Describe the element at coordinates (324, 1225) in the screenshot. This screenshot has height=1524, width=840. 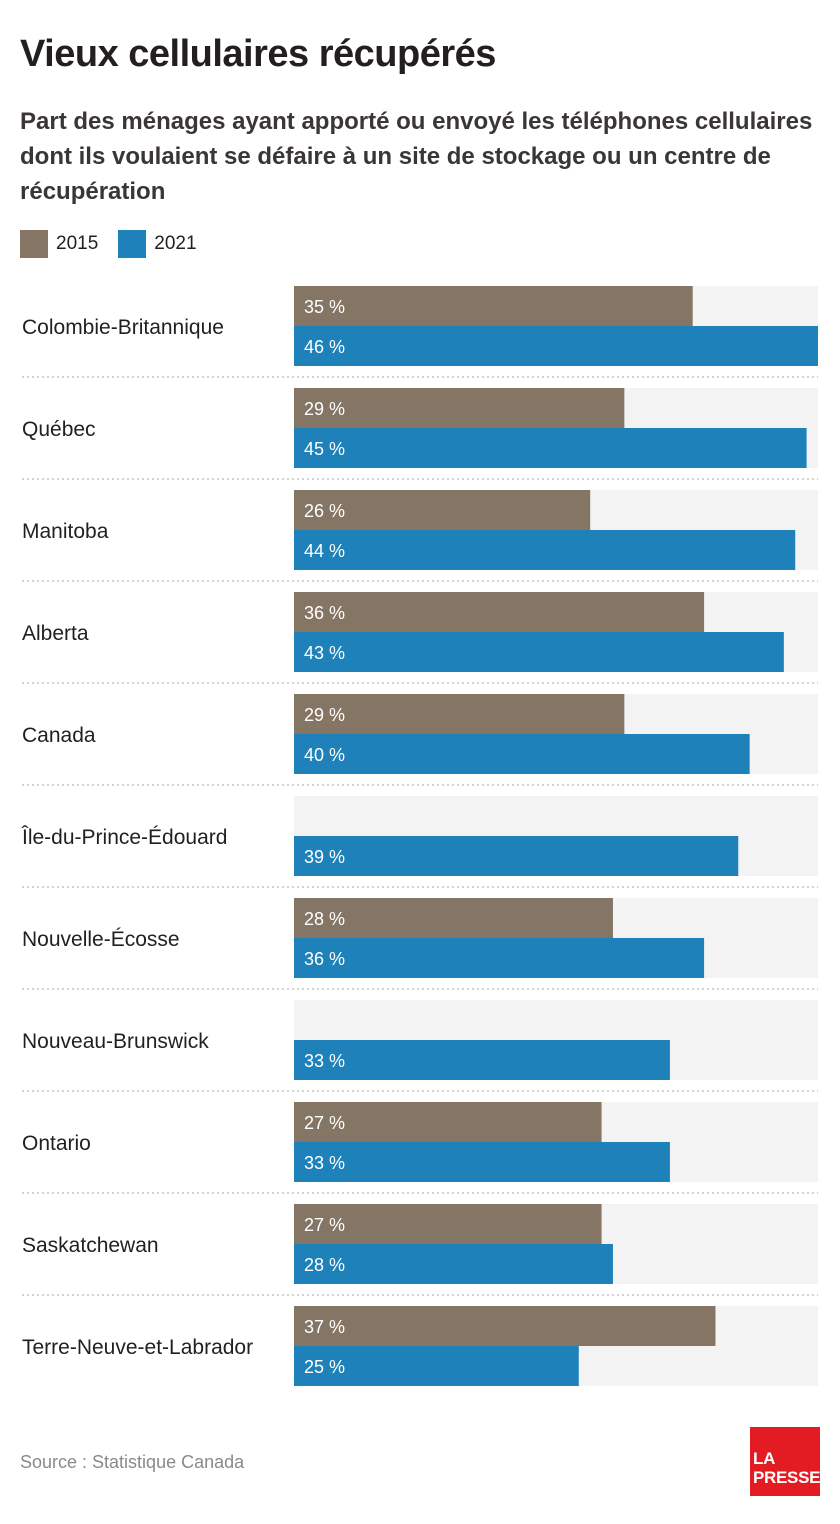
I see `value-label-2015-saskatchewan: 27 %` at that location.